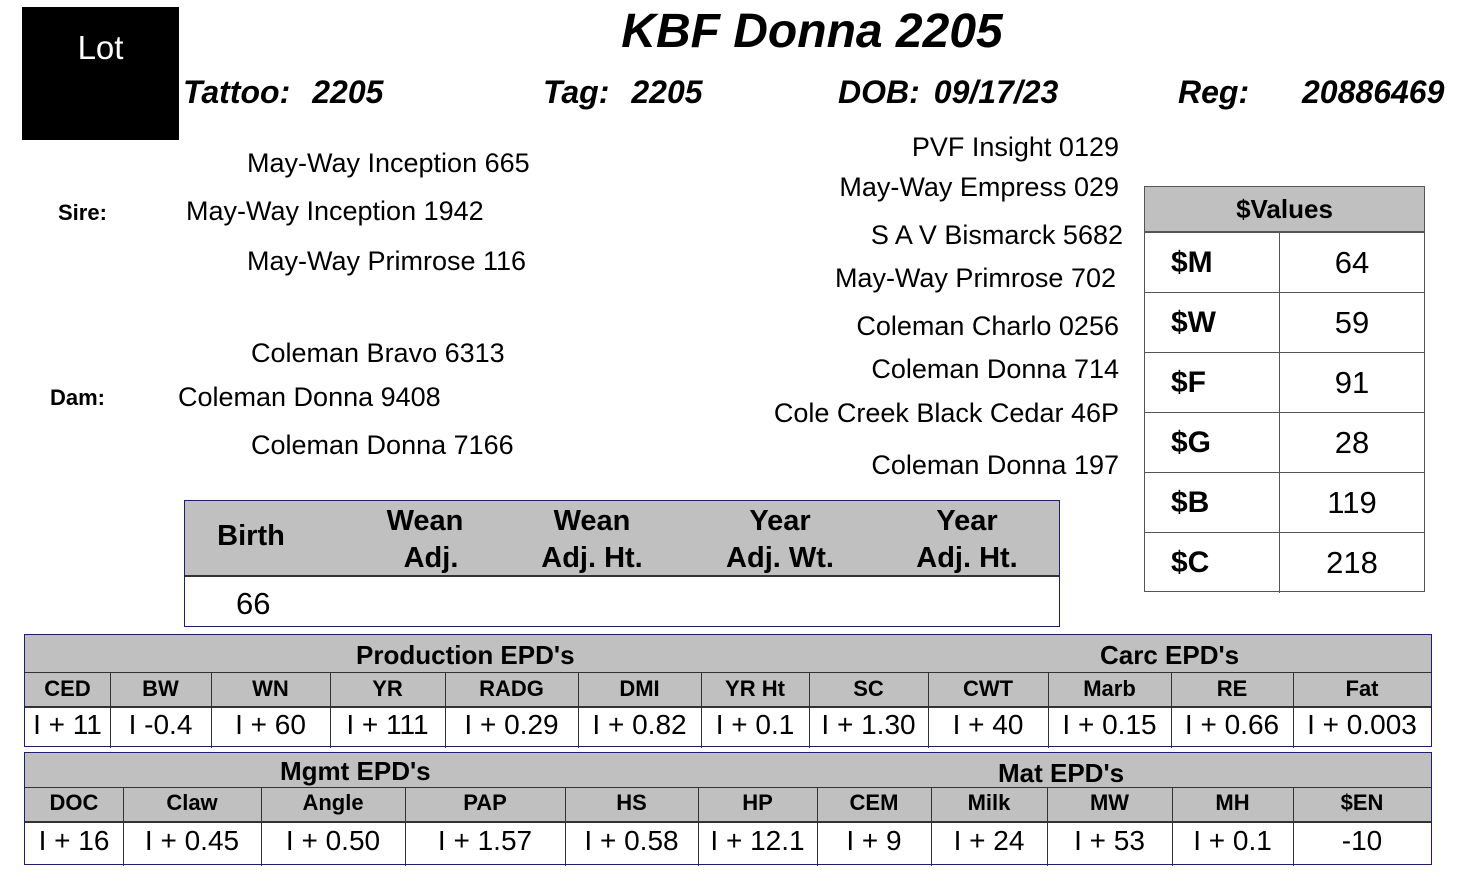  I want to click on lot-box: Lot, so click(100, 73).